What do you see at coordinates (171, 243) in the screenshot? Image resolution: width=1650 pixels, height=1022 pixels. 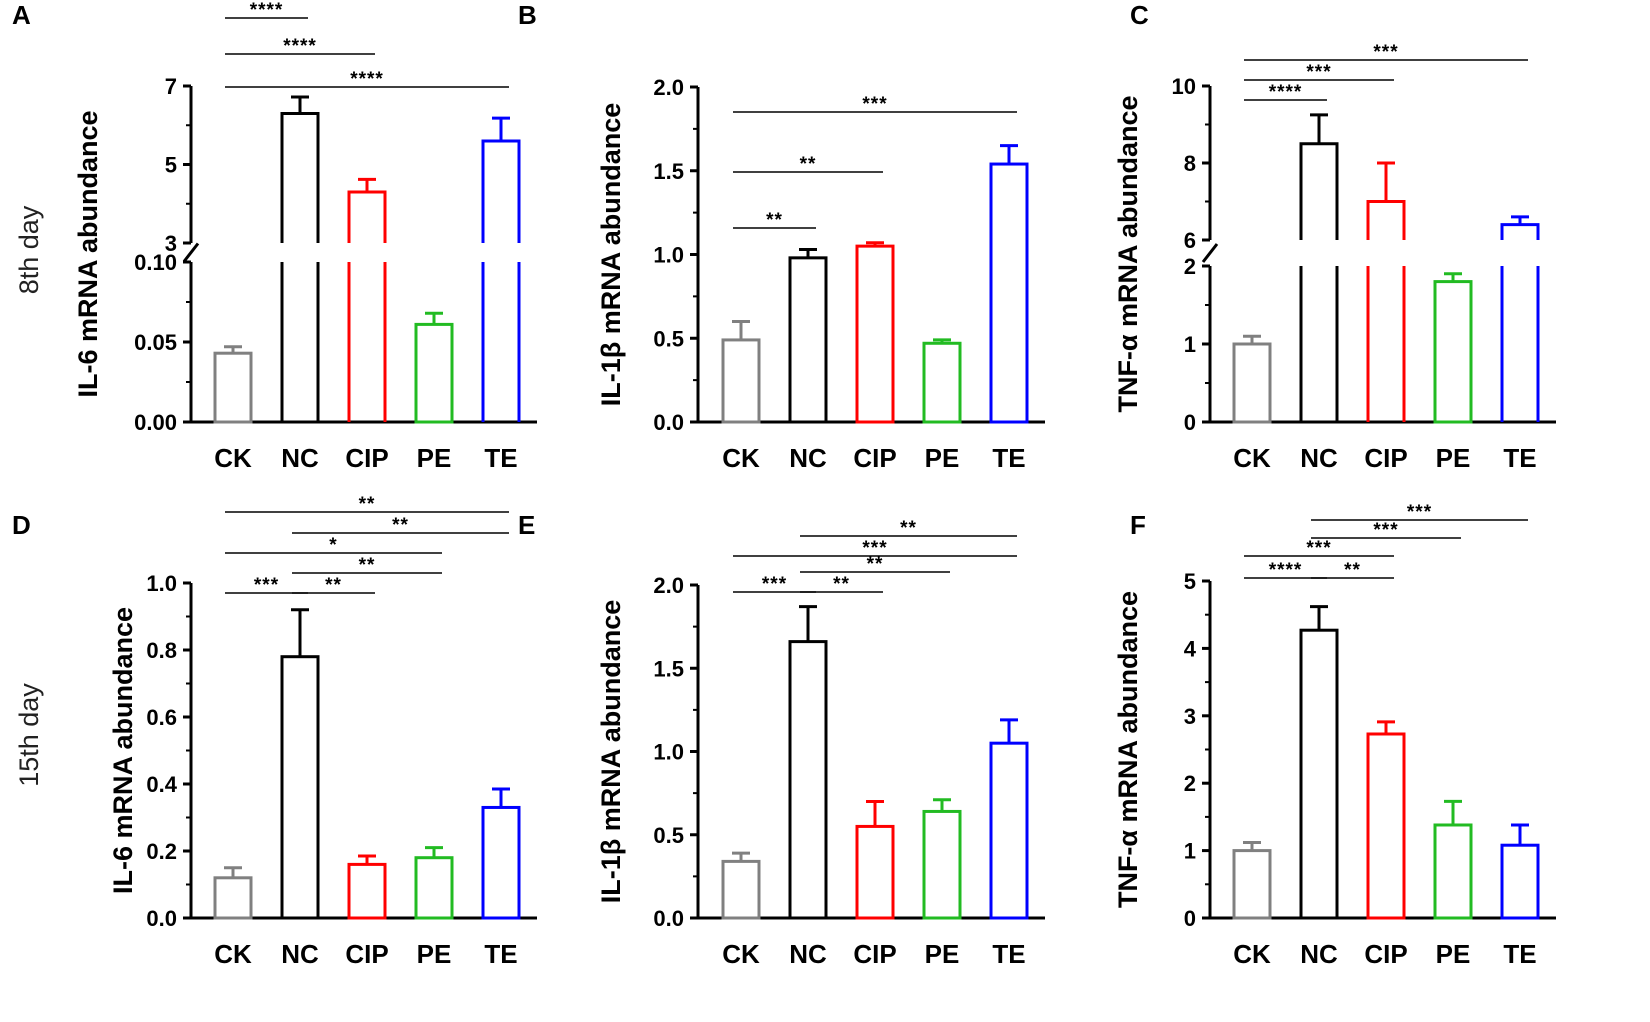 I see `y-tick-label: 3` at bounding box center [171, 243].